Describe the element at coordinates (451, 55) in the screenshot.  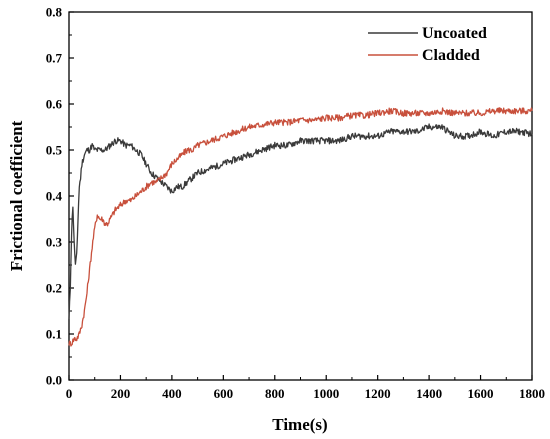
I see `legend-label-cladded: Cladded` at that location.